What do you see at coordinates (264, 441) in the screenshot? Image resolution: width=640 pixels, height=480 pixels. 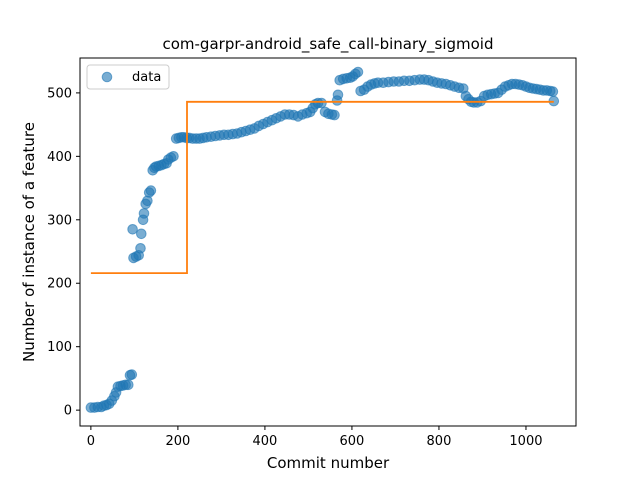 I see `x-tick-label: 400` at bounding box center [264, 441].